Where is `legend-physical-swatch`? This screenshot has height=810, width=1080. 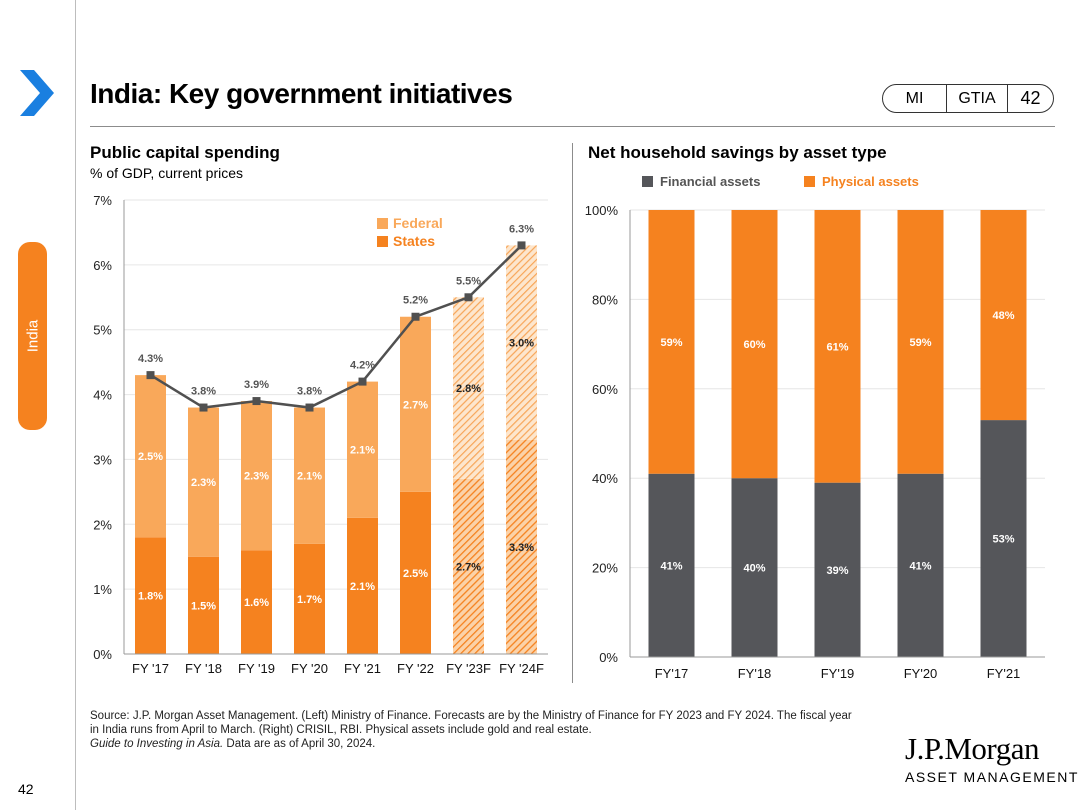
legend-physical-swatch is located at coordinates (809, 181).